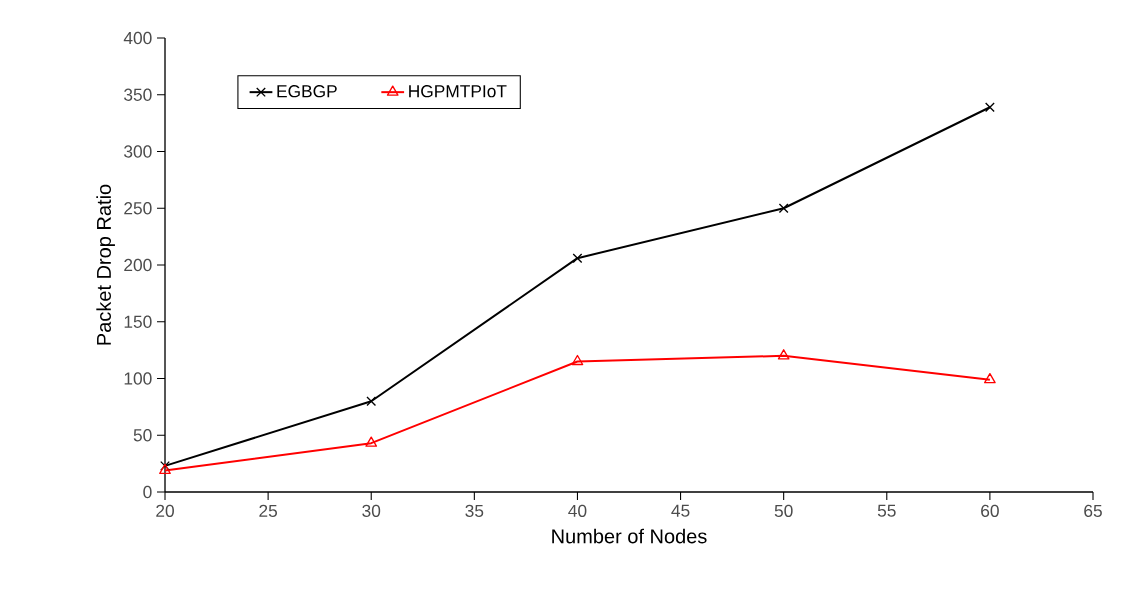 Image resolution: width=1132 pixels, height=608 pixels. Describe the element at coordinates (783, 510) in the screenshot. I see `x-tick-label: 50` at that location.